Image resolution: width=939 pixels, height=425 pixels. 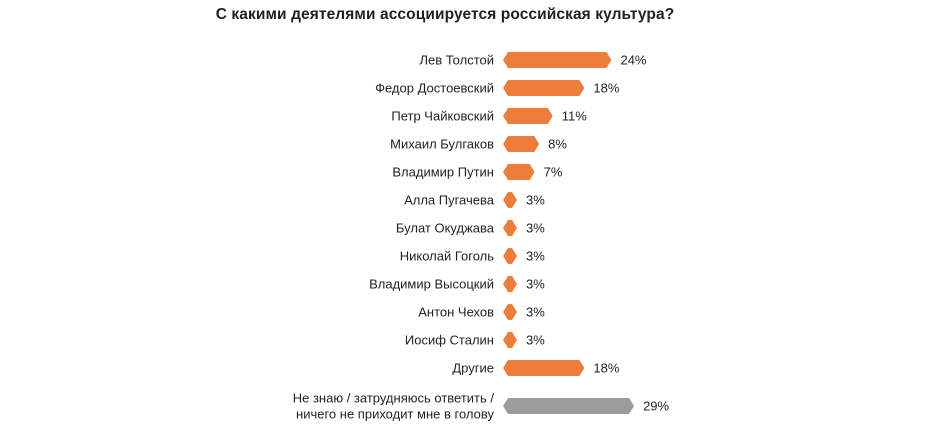 I want to click on category-label: ничего не приходит мне в голову, so click(x=395, y=414).